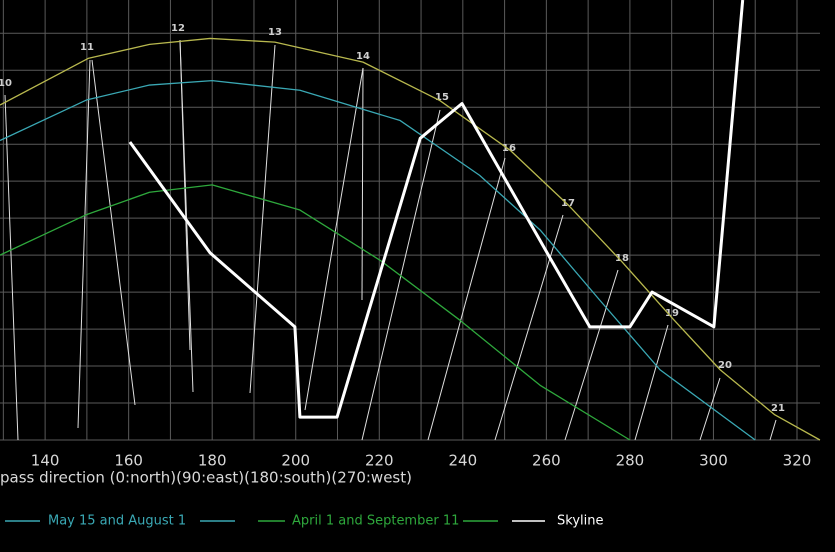  I want to click on x-tick-label: 220, so click(379, 461).